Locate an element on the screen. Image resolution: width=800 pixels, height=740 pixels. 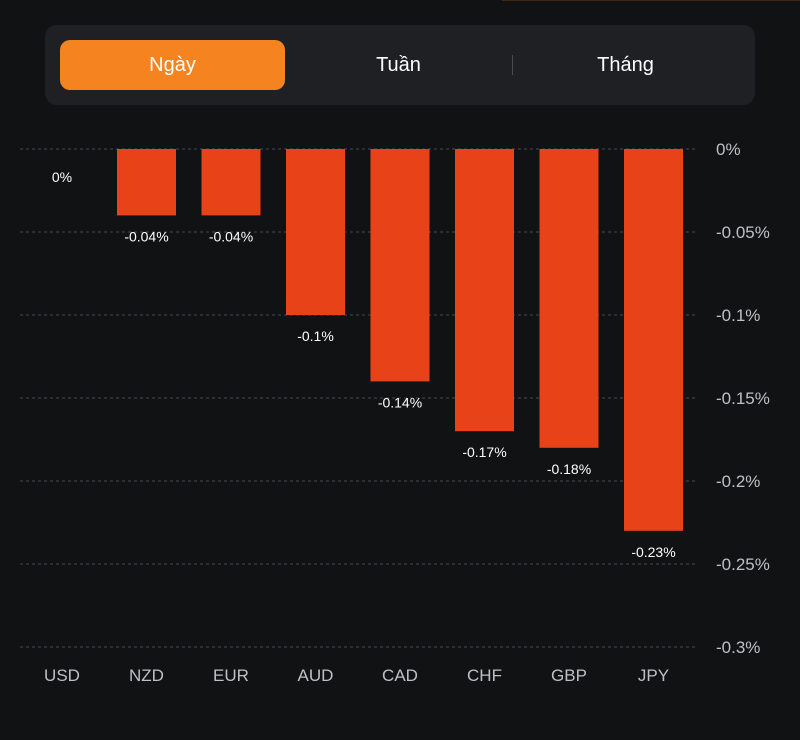
category-label-eur: EUR is located at coordinates (231, 675).